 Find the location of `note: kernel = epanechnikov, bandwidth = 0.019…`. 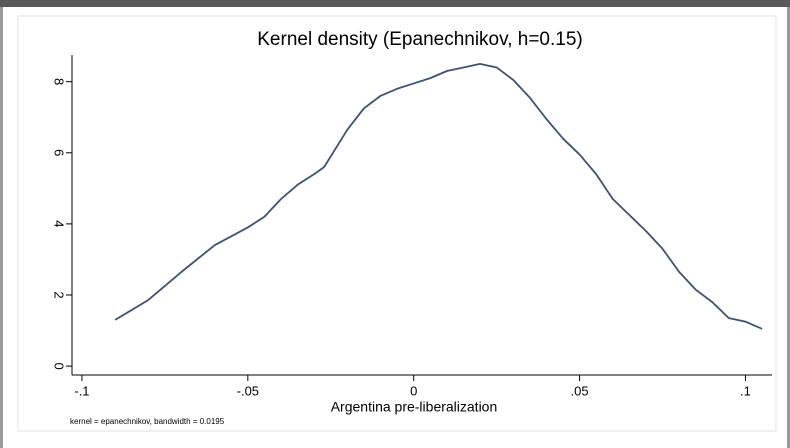

note: kernel = epanechnikov, bandwidth = 0.019… is located at coordinates (147, 421).